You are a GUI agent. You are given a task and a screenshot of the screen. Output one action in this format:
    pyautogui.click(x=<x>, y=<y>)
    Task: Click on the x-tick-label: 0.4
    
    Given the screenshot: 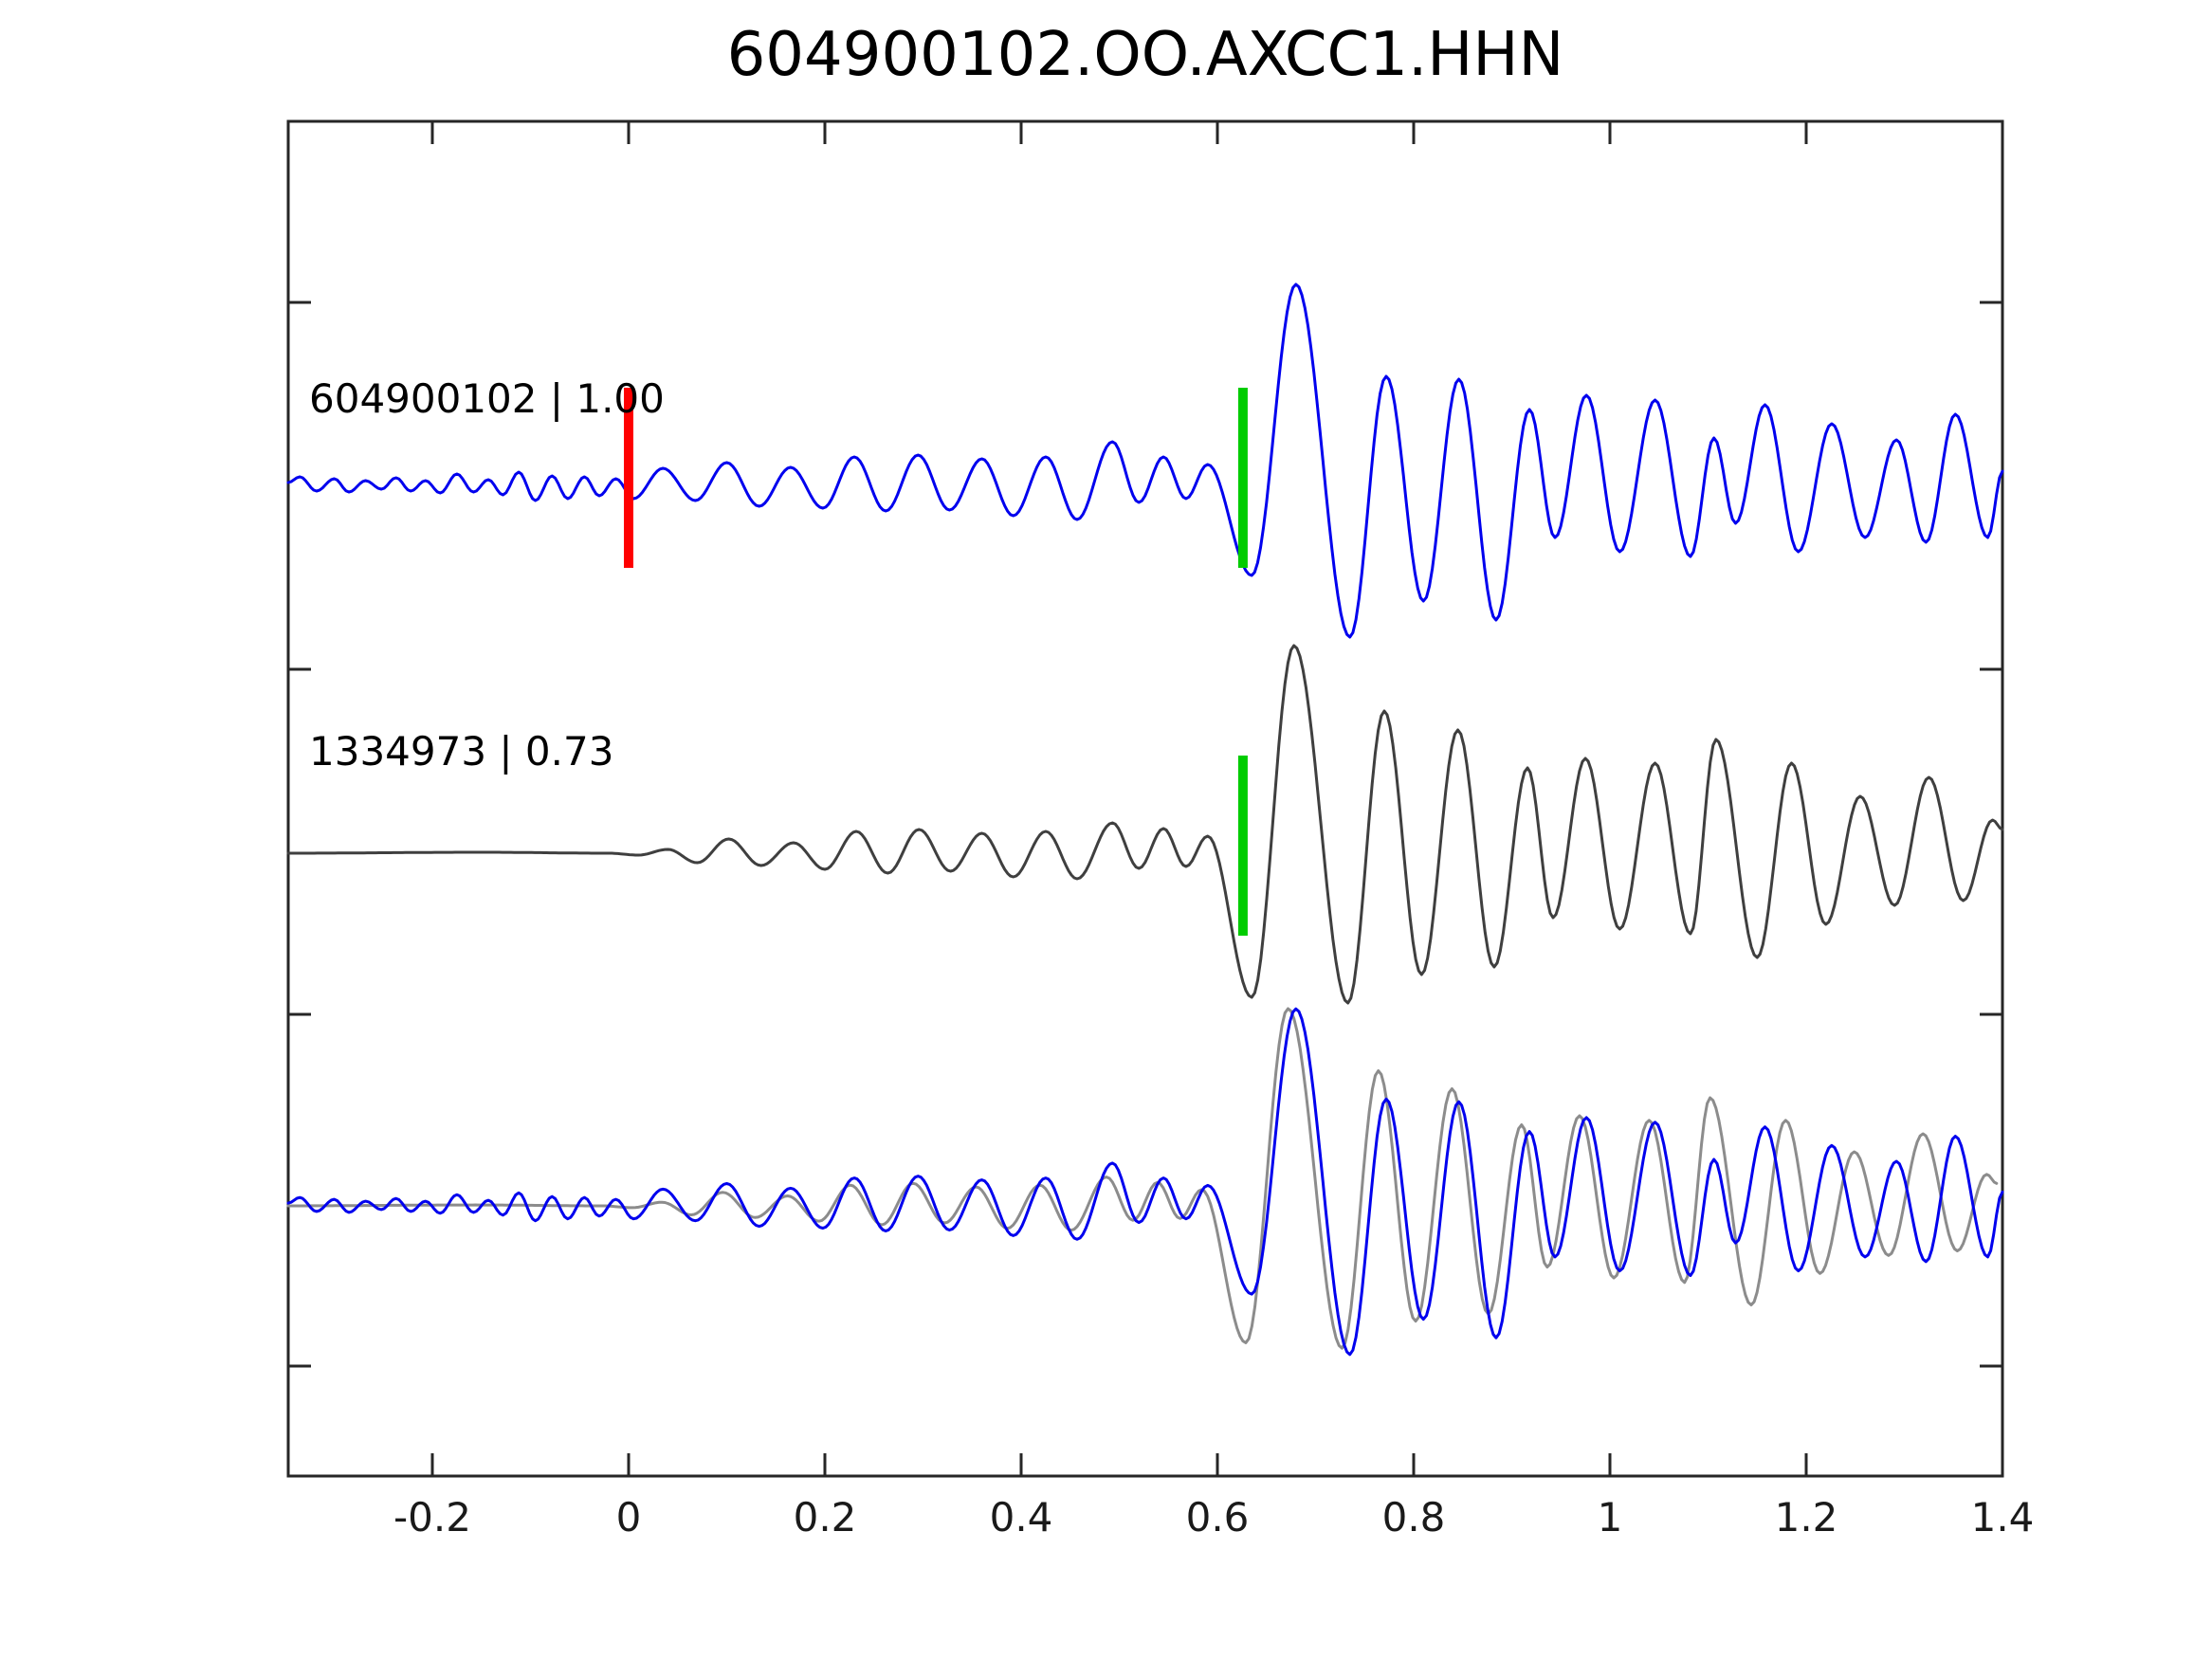 What is the action you would take?
    pyautogui.click(x=1021, y=1517)
    